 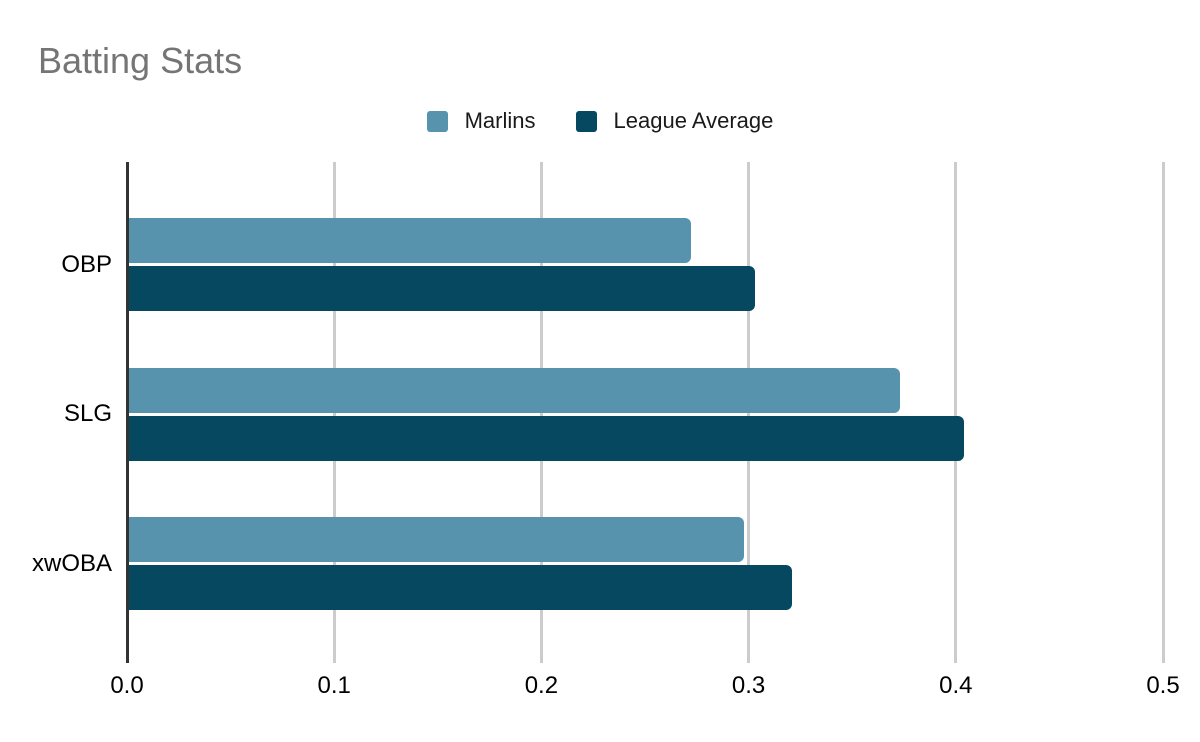 What do you see at coordinates (514, 390) in the screenshot?
I see `bar-marlins-slg` at bounding box center [514, 390].